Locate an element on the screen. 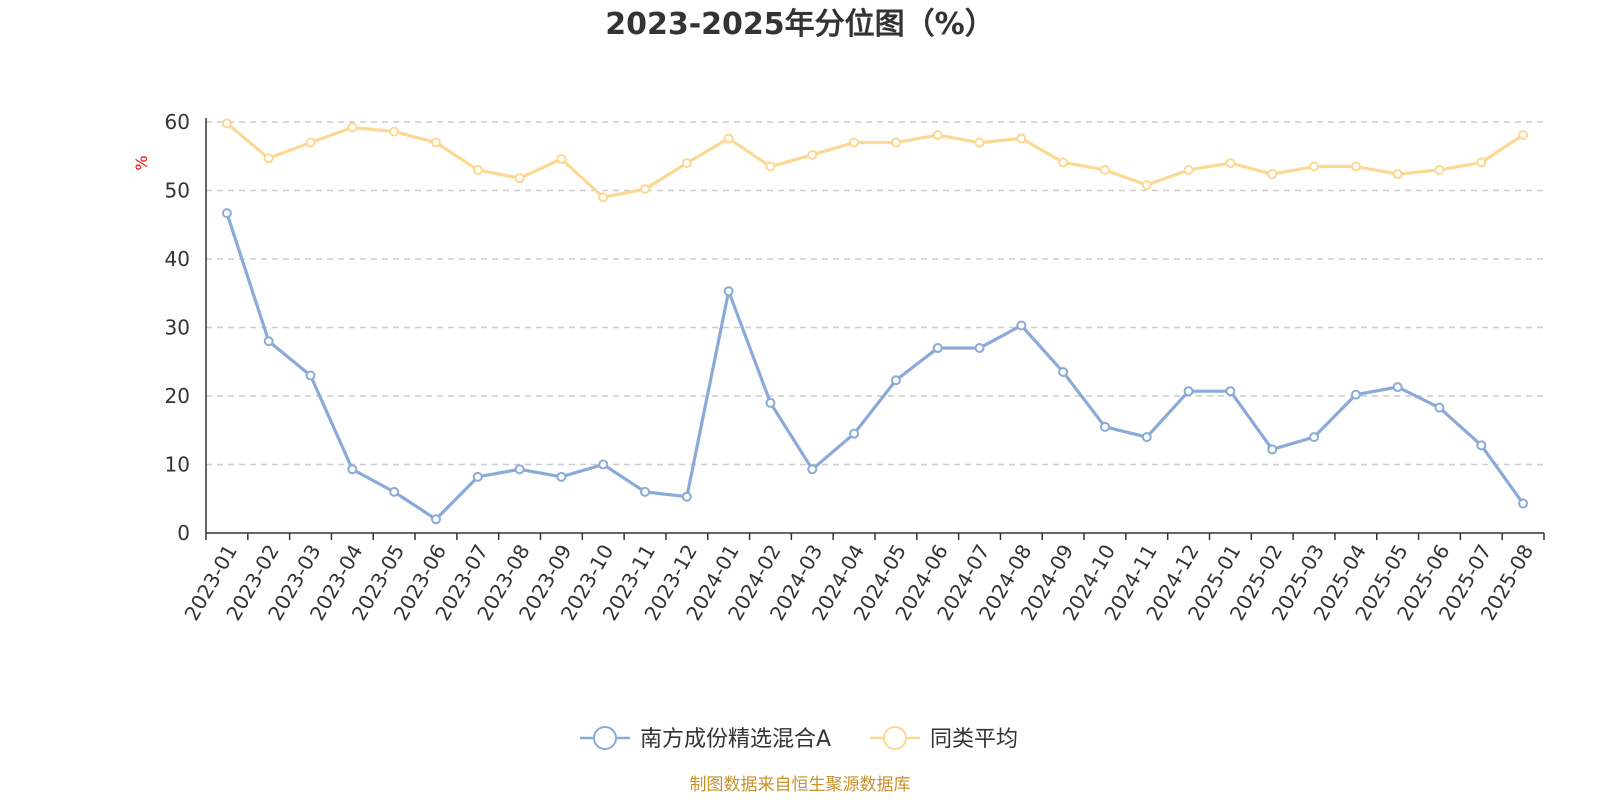  legend-item-1: 同类平均 is located at coordinates (944, 739).